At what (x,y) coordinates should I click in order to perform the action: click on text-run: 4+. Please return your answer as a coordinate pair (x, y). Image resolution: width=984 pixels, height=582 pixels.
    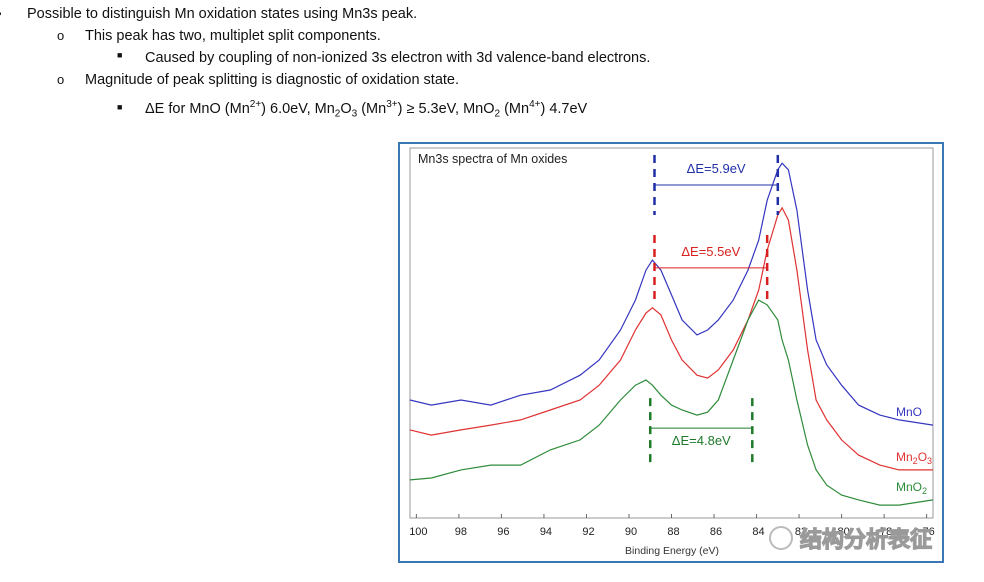
    Looking at the image, I should click on (535, 104).